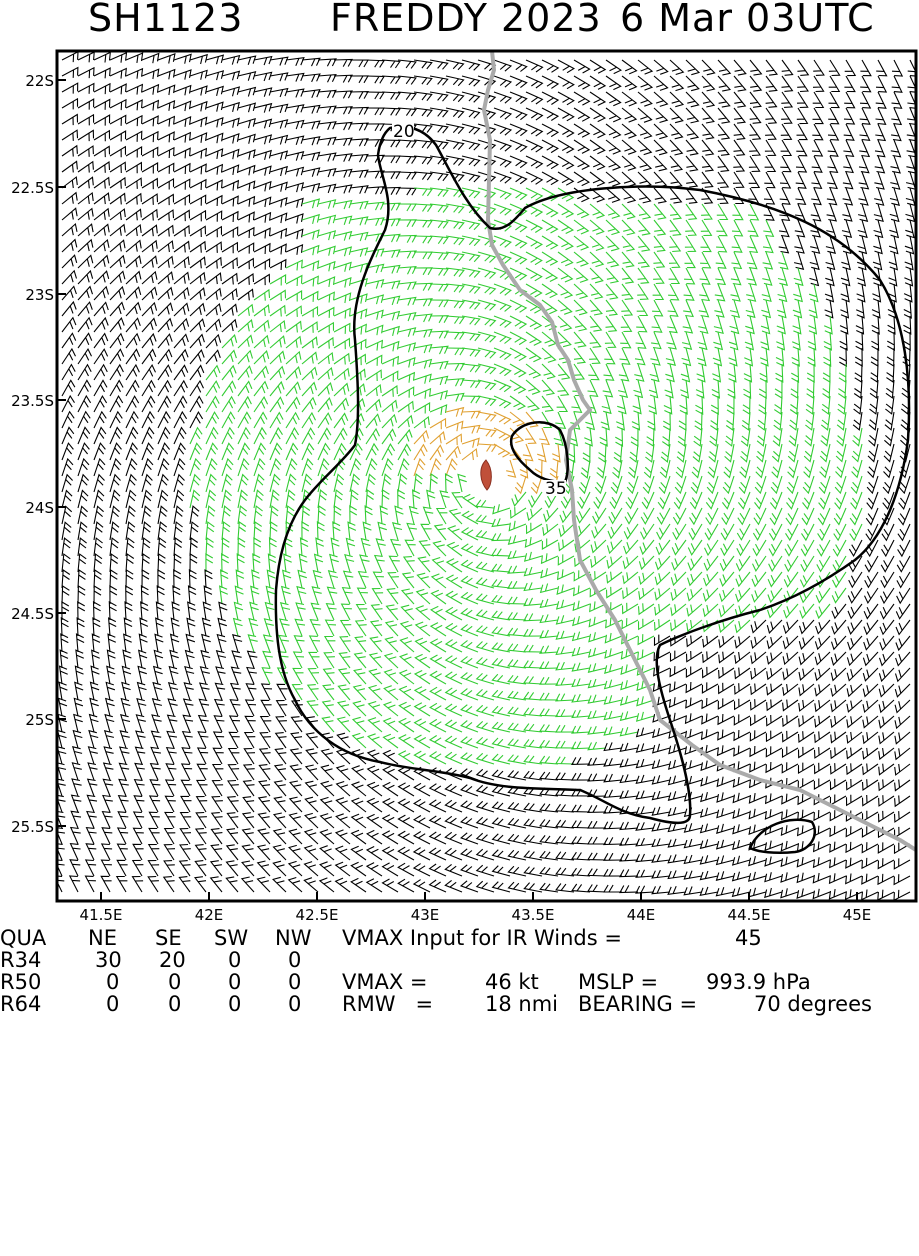 Image resolution: width=919 pixels, height=1256 pixels. Describe the element at coordinates (235, 982) in the screenshot. I see `r50-sw: 0` at that location.